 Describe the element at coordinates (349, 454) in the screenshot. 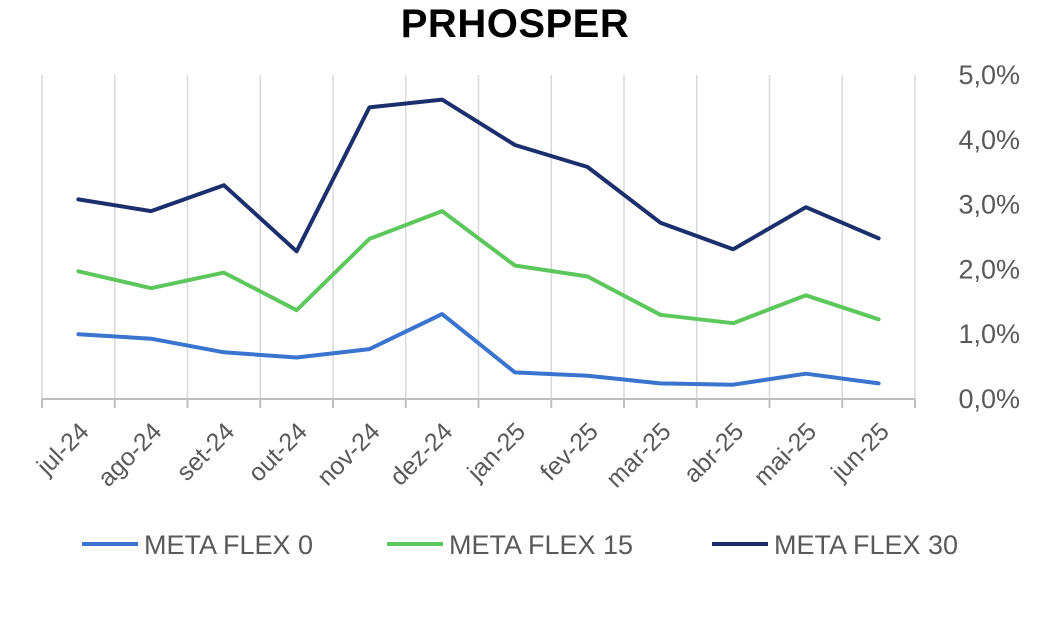

I see `x-tick-label: nov-24` at that location.